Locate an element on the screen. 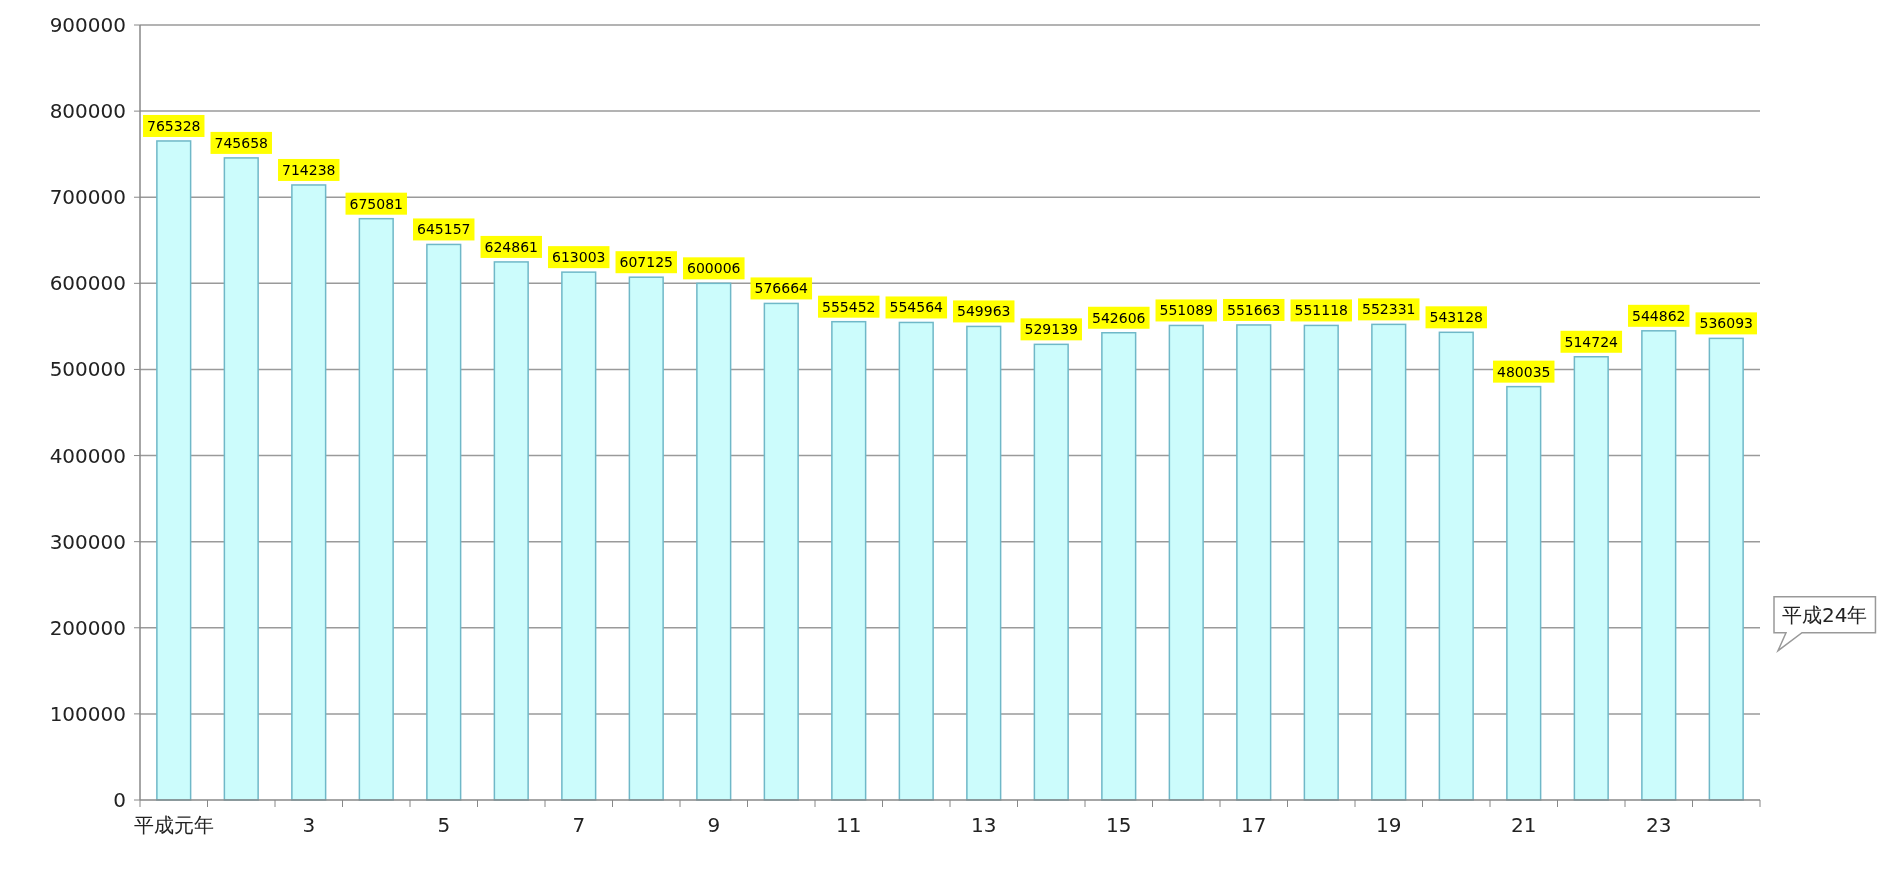 This screenshot has height=888, width=1883. data-label: 600006 is located at coordinates (714, 268).